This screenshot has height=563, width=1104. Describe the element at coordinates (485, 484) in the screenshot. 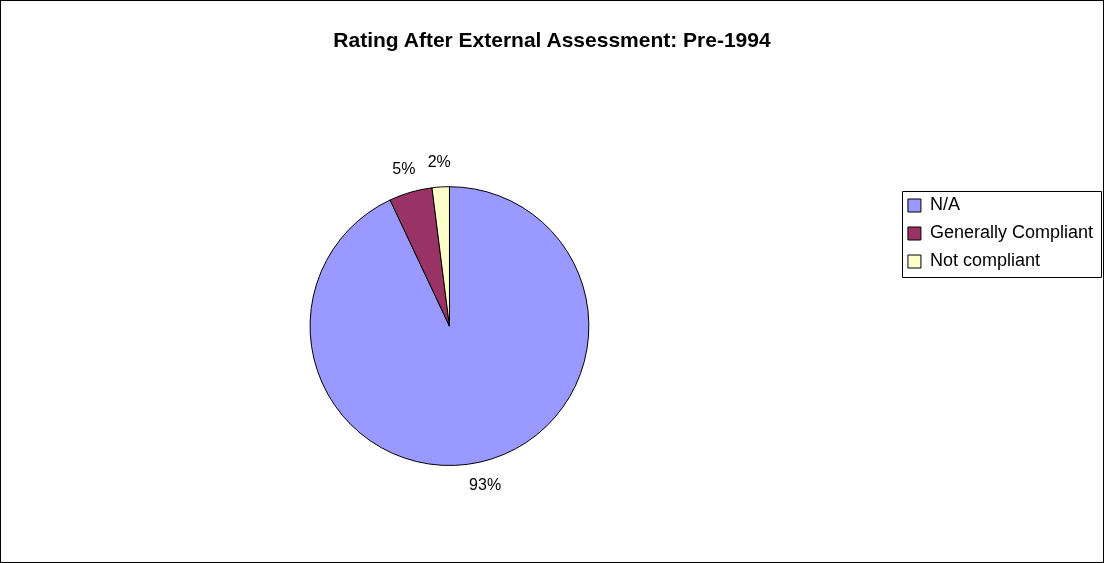

I see `data-label: 93%` at that location.